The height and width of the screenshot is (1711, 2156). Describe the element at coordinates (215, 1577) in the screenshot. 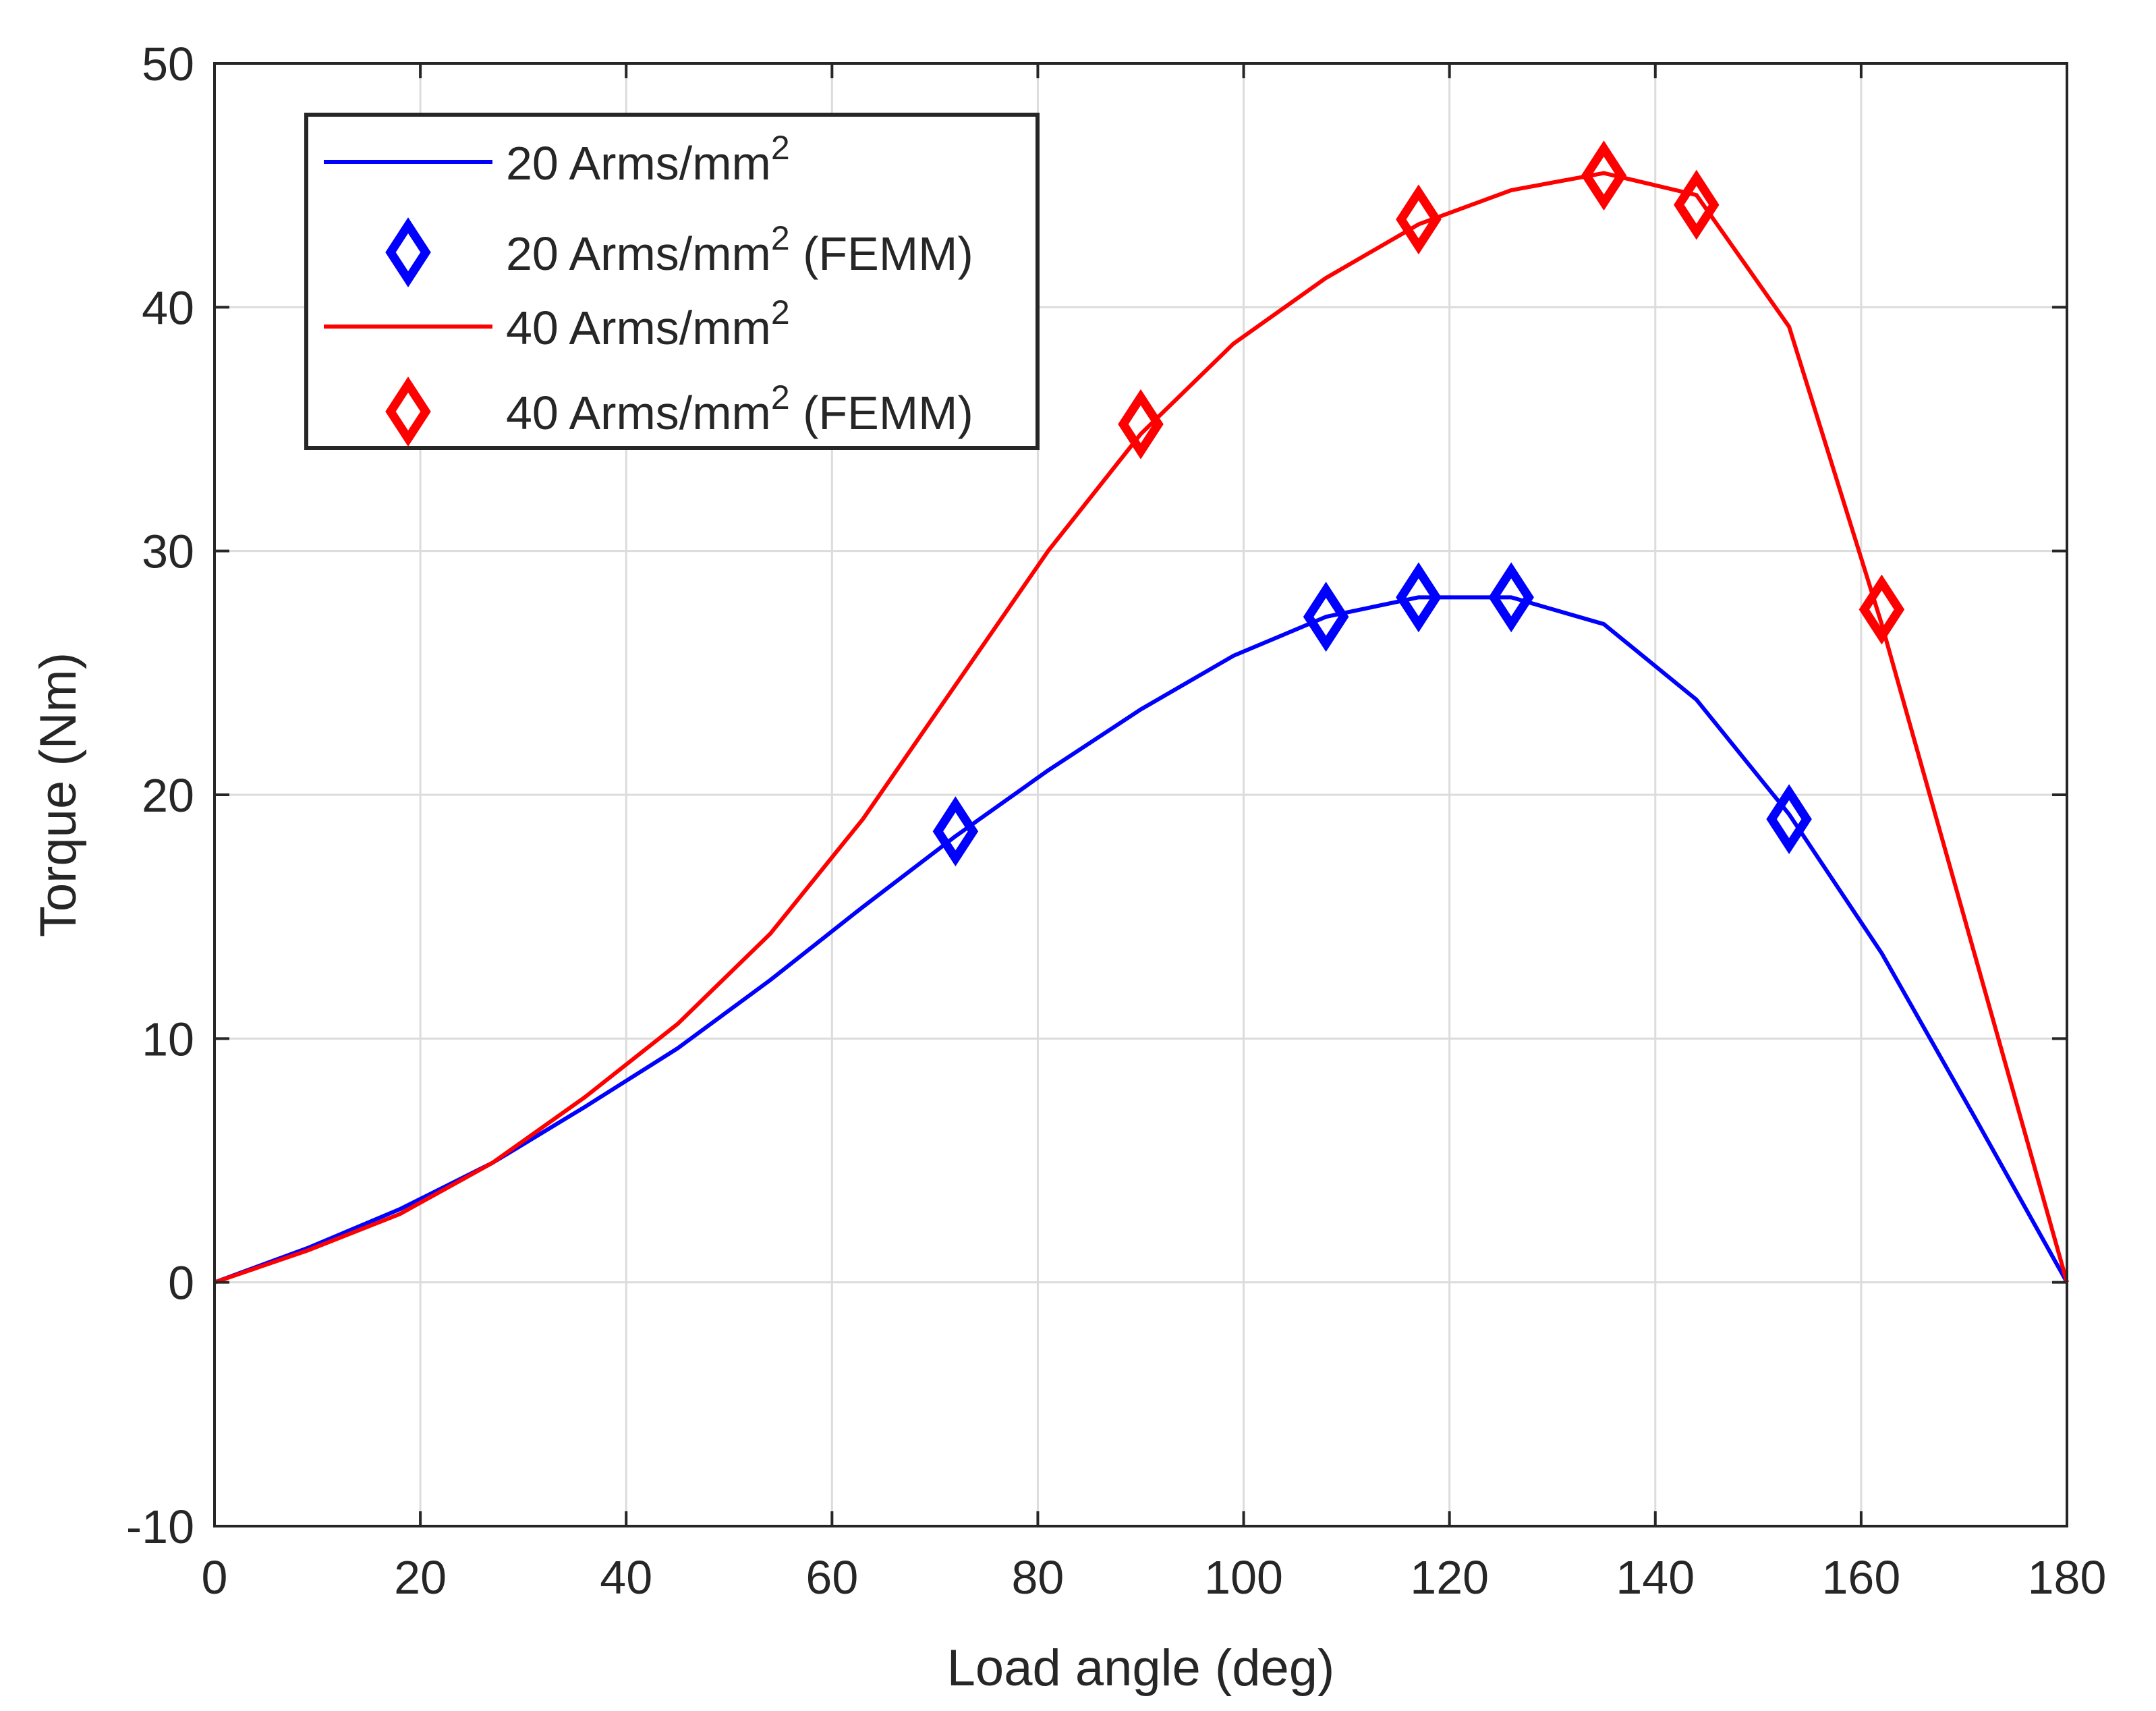

I see `x-tick-label: 0` at that location.